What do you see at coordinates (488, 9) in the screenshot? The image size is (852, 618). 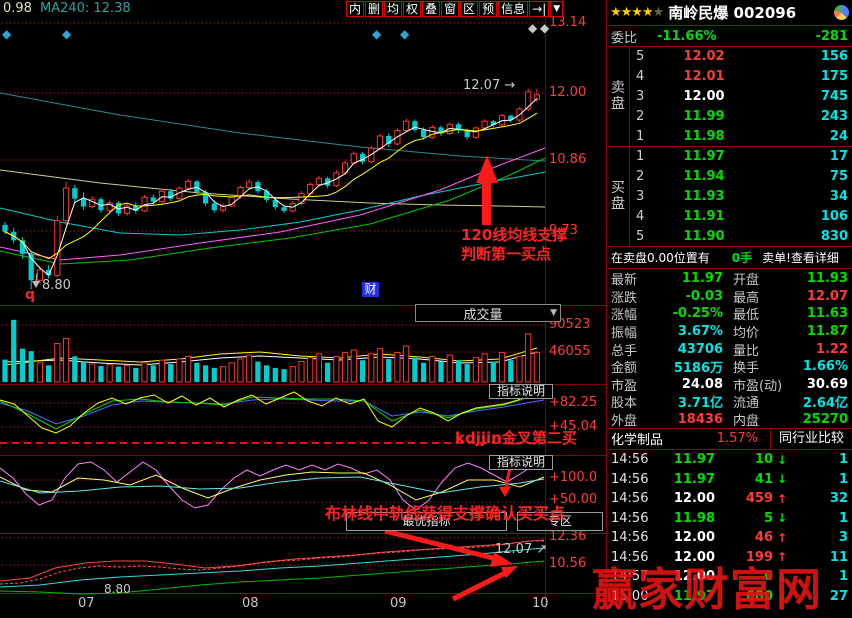 I see `toolbar-button-预: 预` at bounding box center [488, 9].